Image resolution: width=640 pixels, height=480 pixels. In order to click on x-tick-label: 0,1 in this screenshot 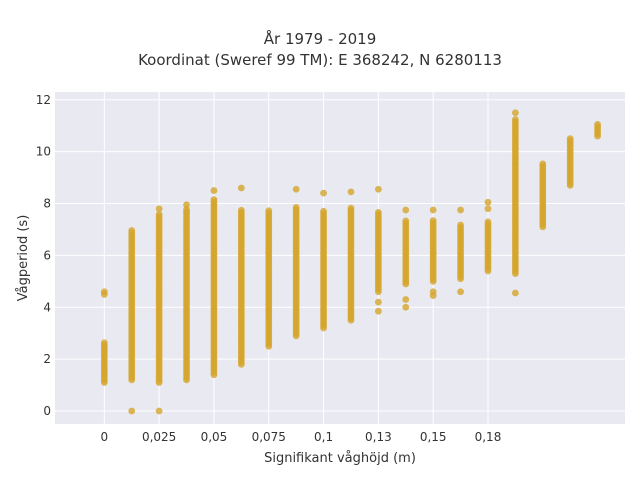, I will do `click(323, 437)`.